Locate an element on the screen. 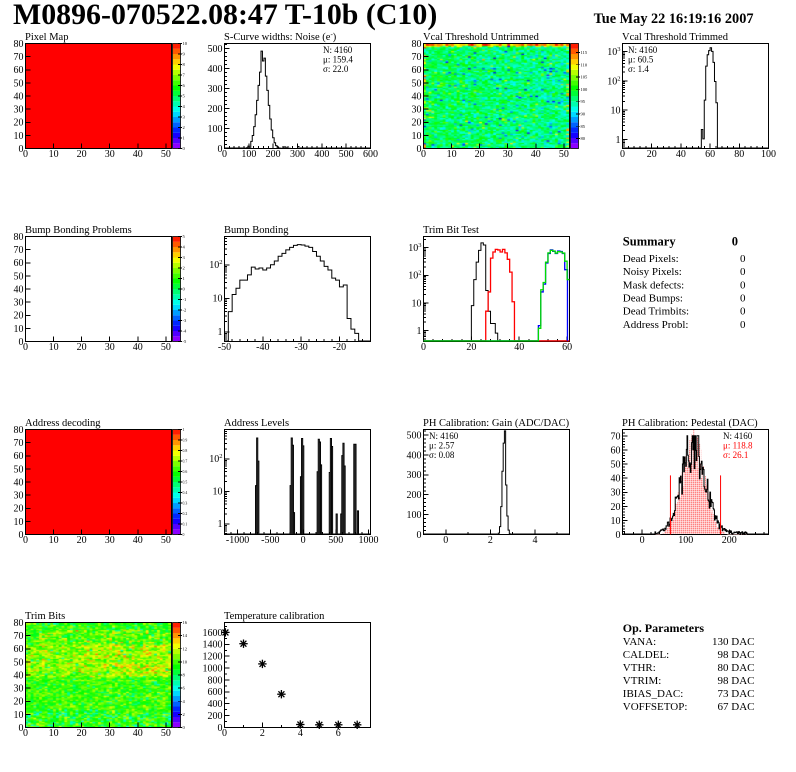  svg-text: 400 is located at coordinates (215, 69).